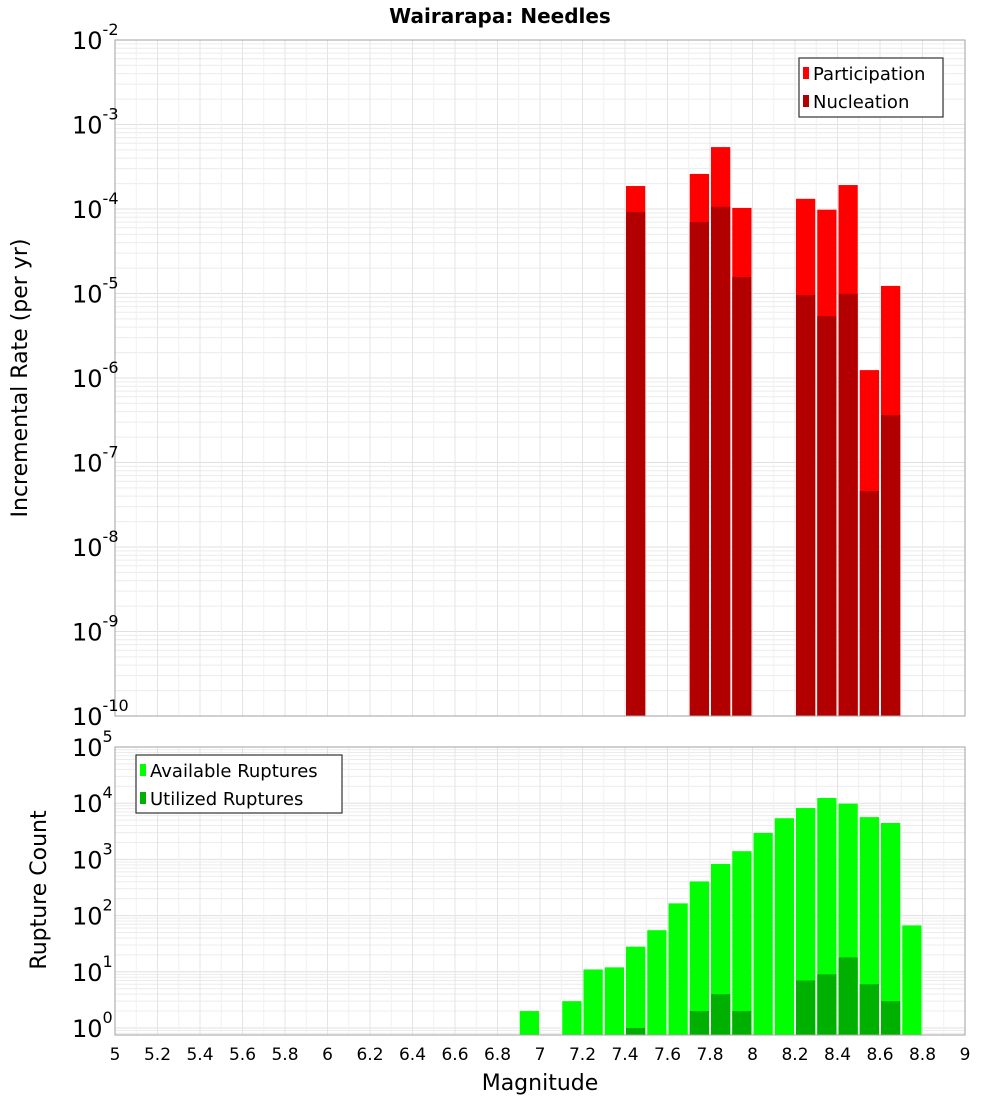 Image resolution: width=1000 pixels, height=1100 pixels. What do you see at coordinates (92, 744) in the screenshot?
I see `y-tick-label: 10⁵` at bounding box center [92, 744].